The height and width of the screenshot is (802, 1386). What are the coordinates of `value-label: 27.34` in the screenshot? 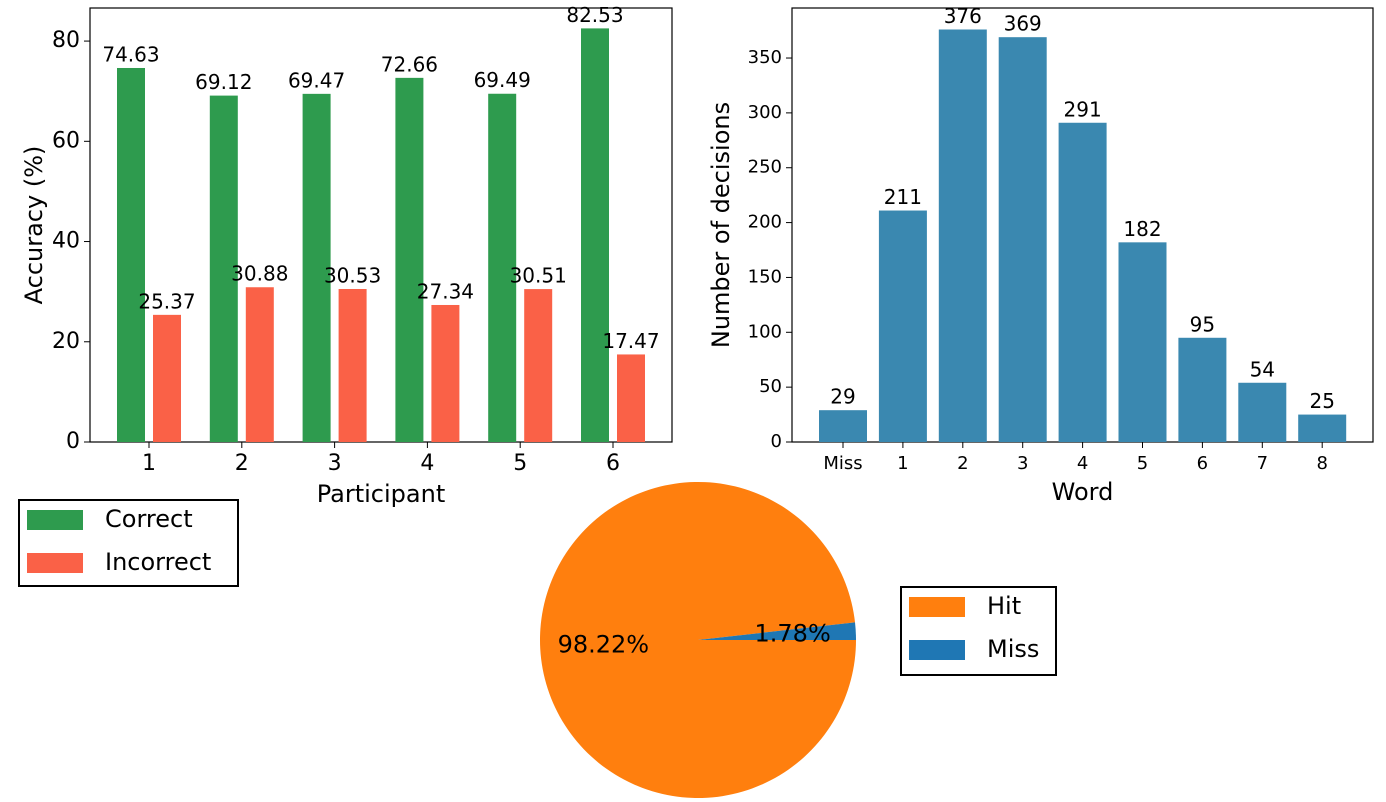 It's located at (445, 291).